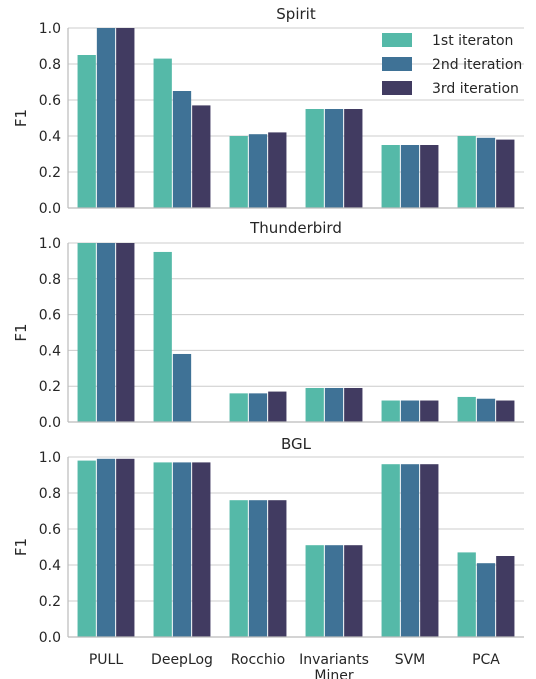 This screenshot has width=536, height=679. What do you see at coordinates (410, 660) in the screenshot?
I see `x-tick-label: SVM` at bounding box center [410, 660].